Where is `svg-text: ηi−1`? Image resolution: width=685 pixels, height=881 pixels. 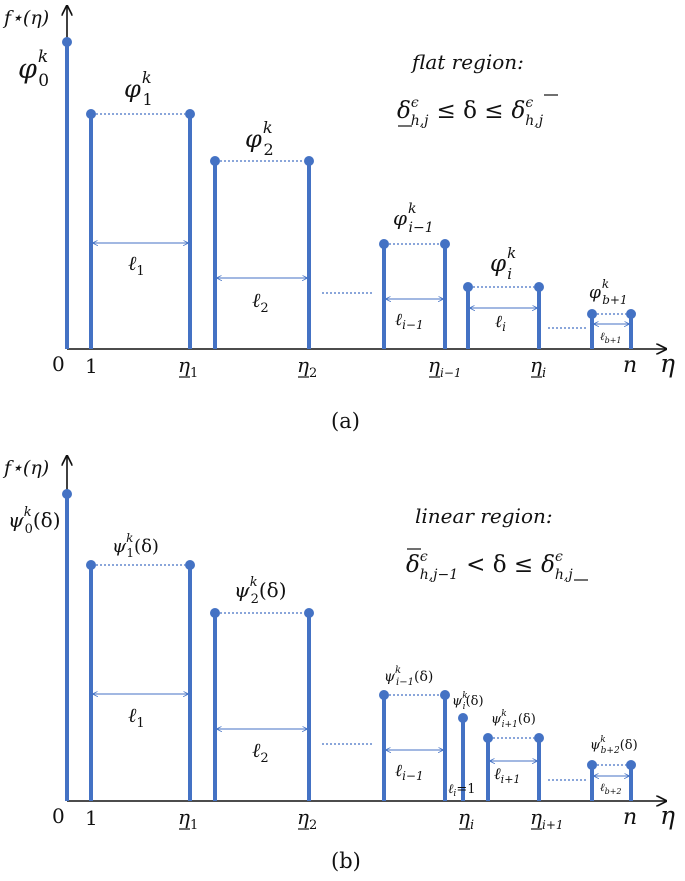 svg-text: ηi−1 is located at coordinates (445, 366).